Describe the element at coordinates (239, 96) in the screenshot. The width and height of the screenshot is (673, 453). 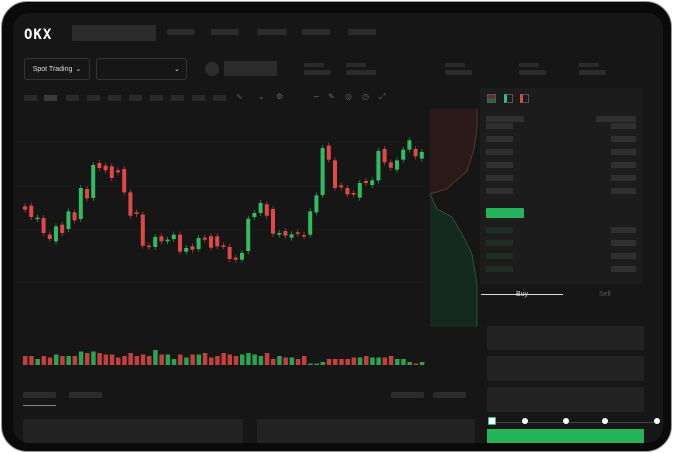
I see `indicator-icon: ∿` at that location.